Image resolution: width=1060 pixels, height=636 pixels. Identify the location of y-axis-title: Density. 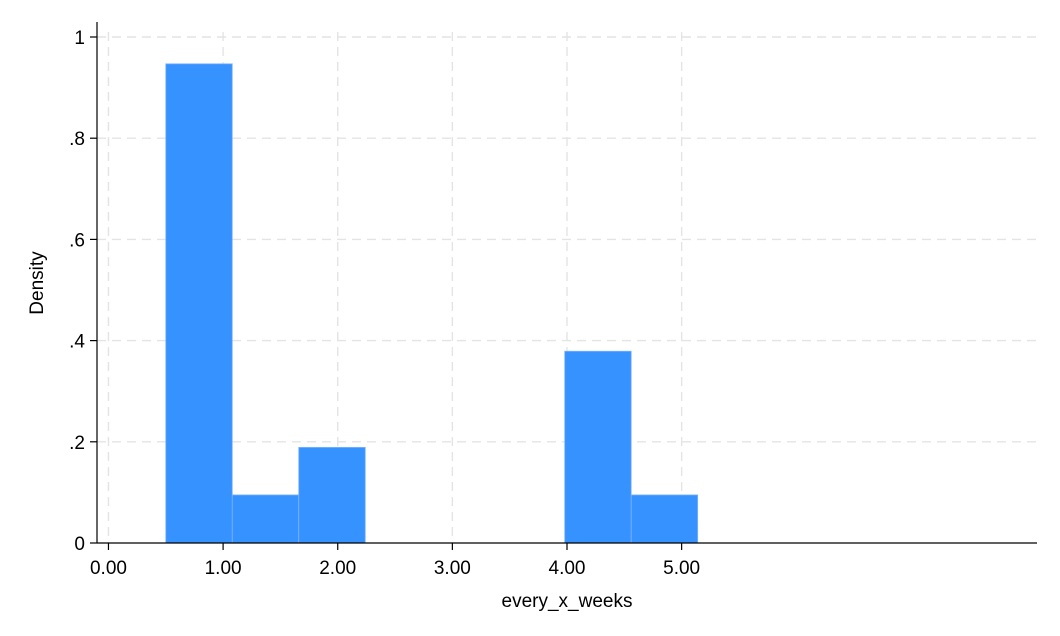
(37, 283).